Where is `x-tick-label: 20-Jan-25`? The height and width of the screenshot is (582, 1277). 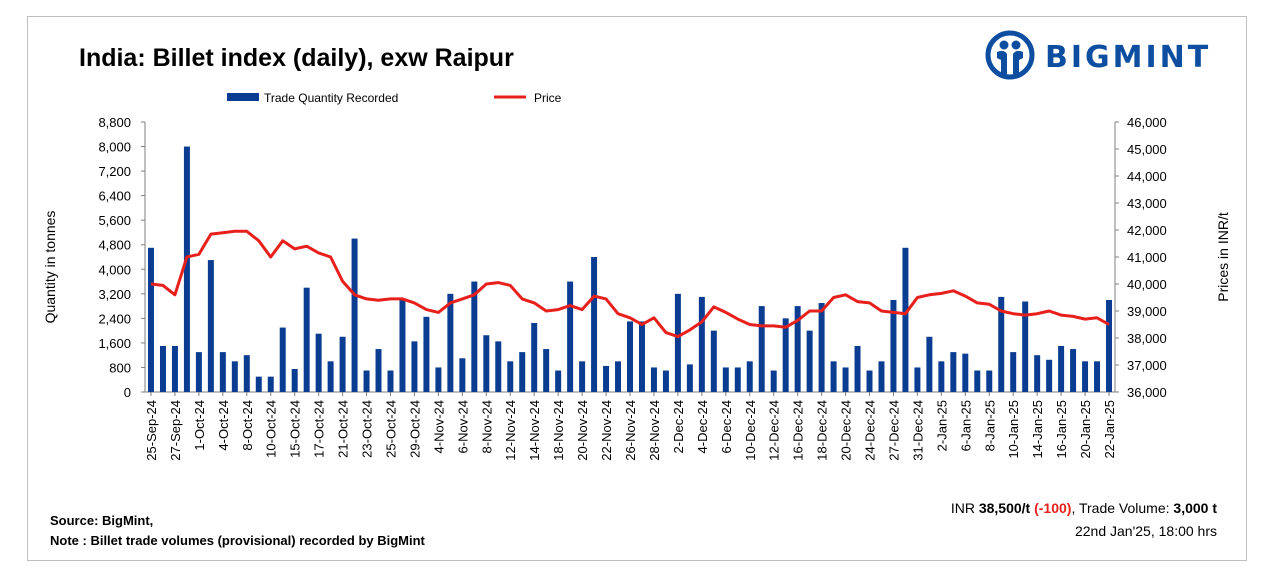 x-tick-label: 20-Jan-25 is located at coordinates (1085, 429).